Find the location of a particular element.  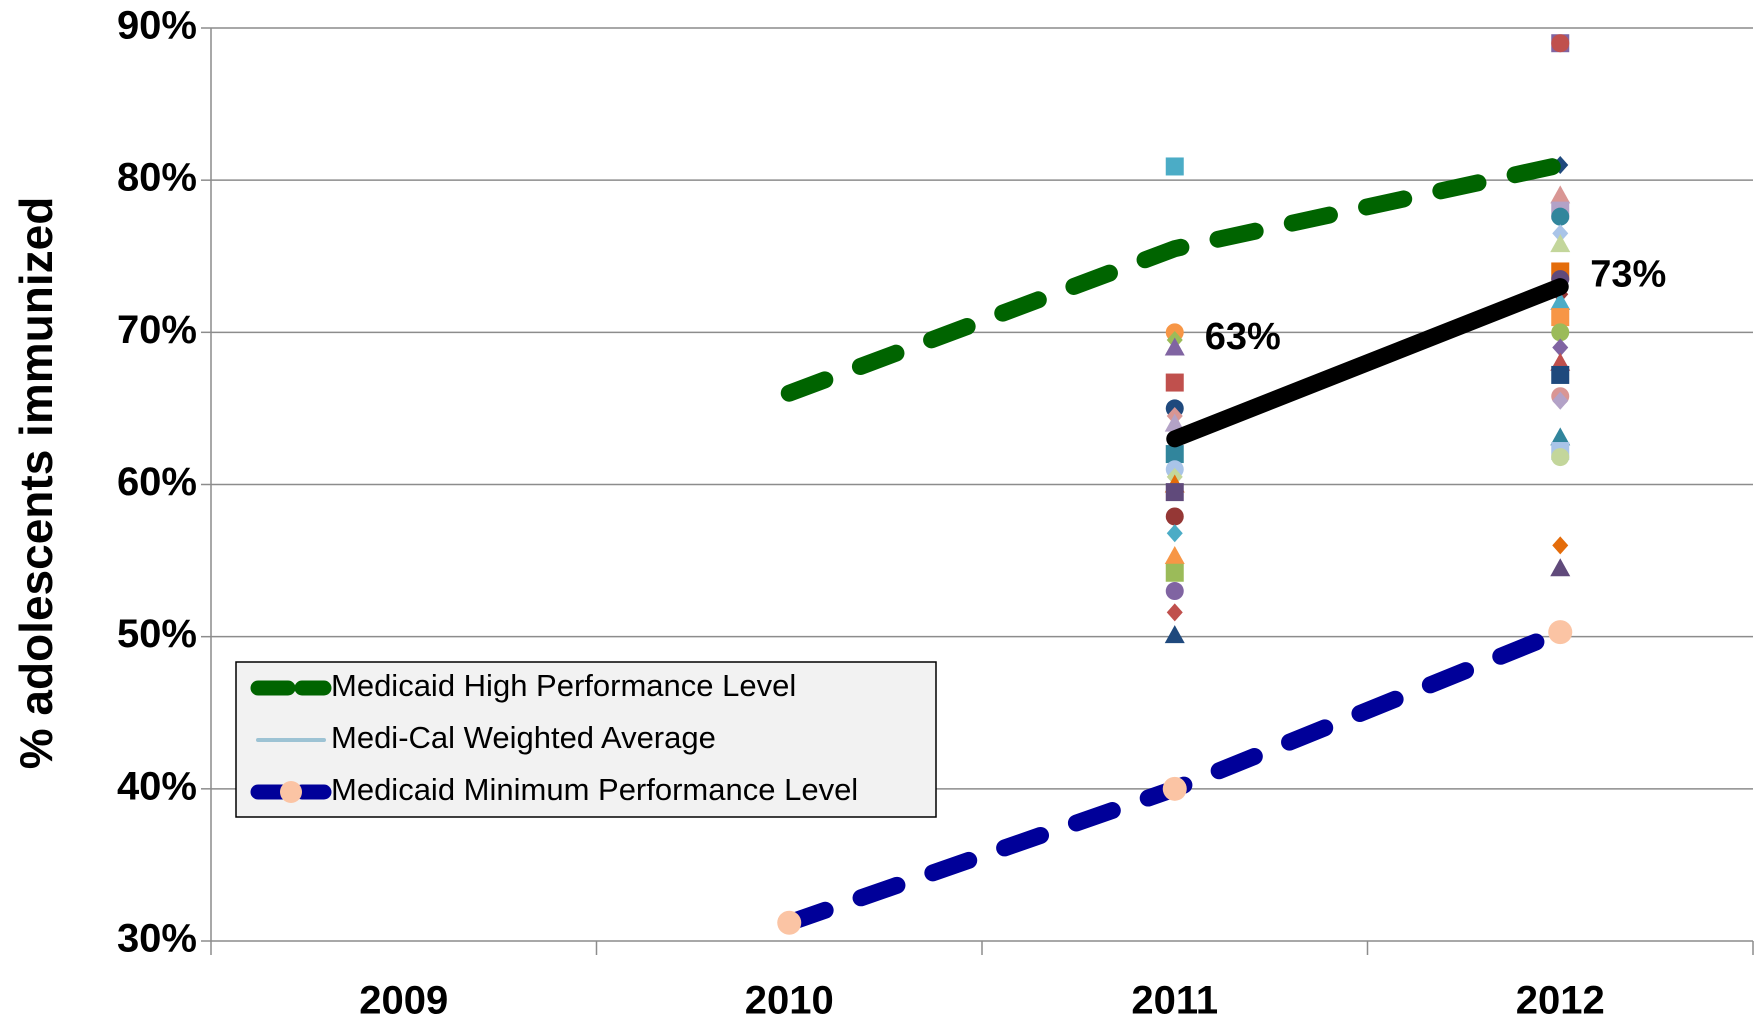

legend-label: Medicaid Minimum Performance Level is located at coordinates (594, 789).